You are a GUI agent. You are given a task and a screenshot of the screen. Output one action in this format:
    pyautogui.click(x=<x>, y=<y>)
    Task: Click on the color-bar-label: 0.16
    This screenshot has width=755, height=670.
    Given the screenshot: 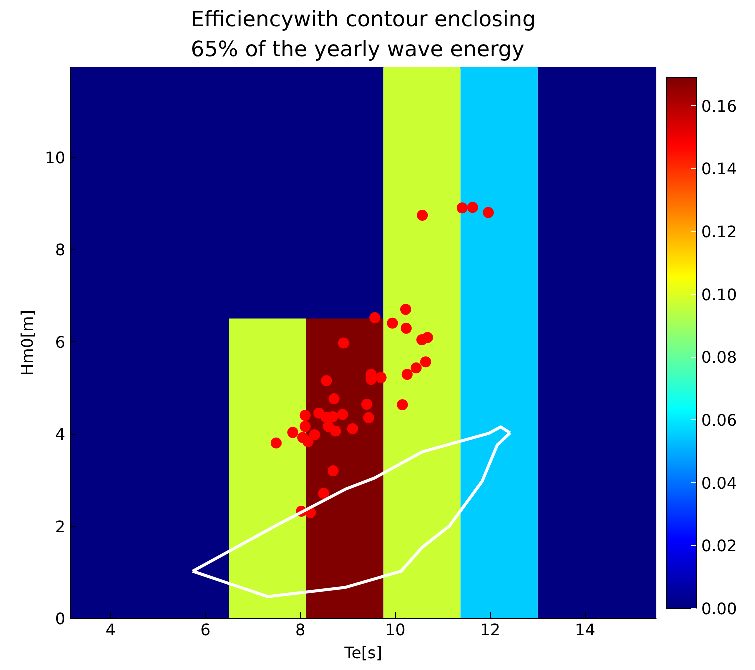 What is the action you would take?
    pyautogui.click(x=720, y=106)
    